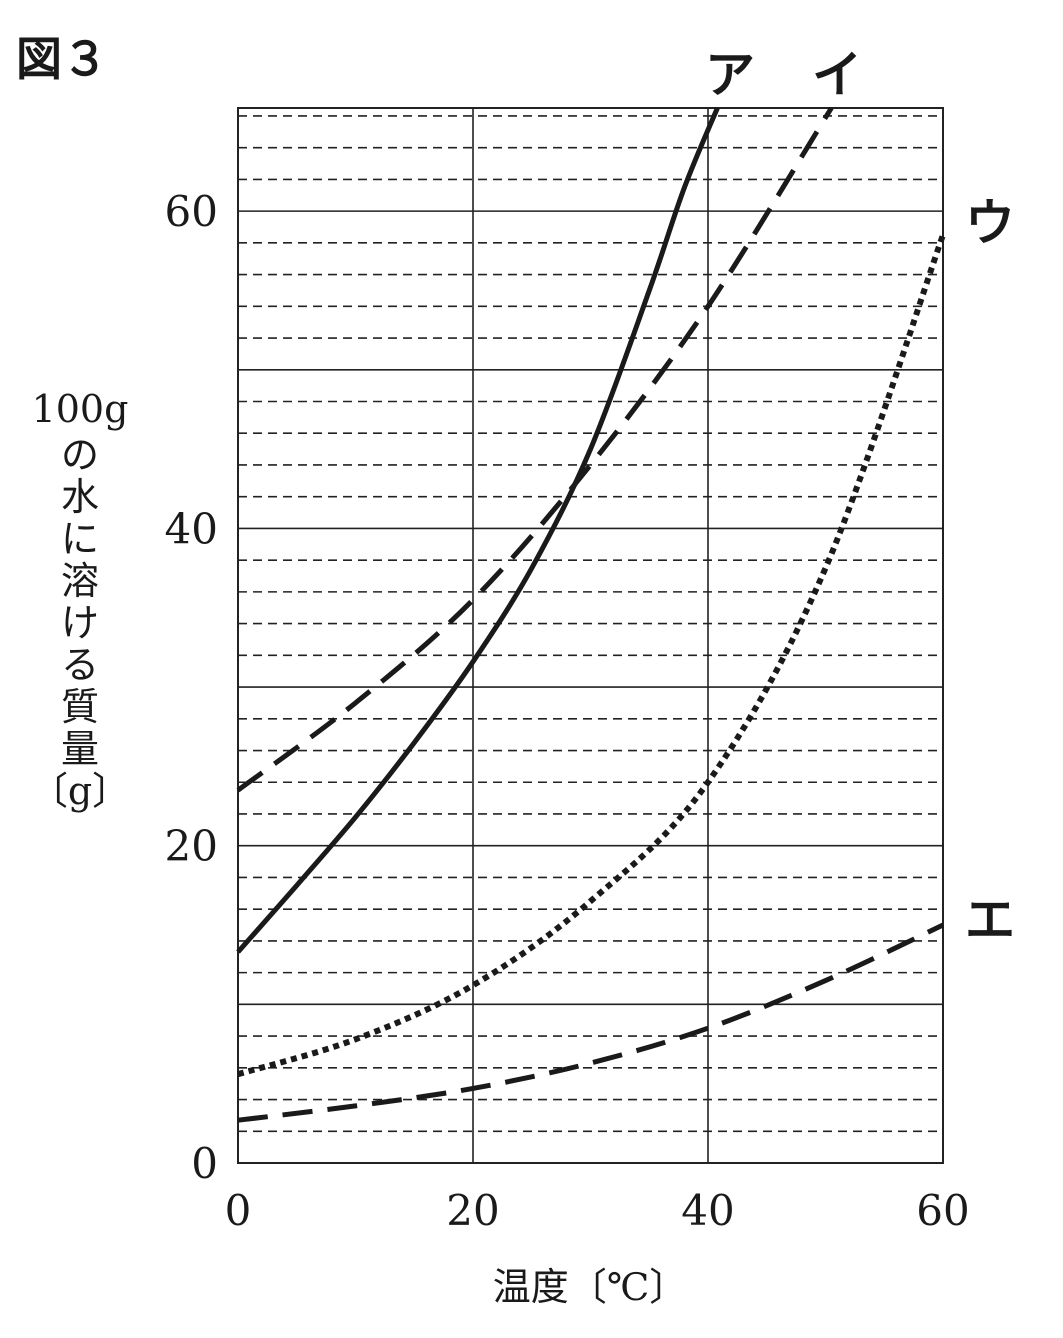  Describe the element at coordinates (472, 1210) in the screenshot. I see `x-tick-label: 20` at that location.